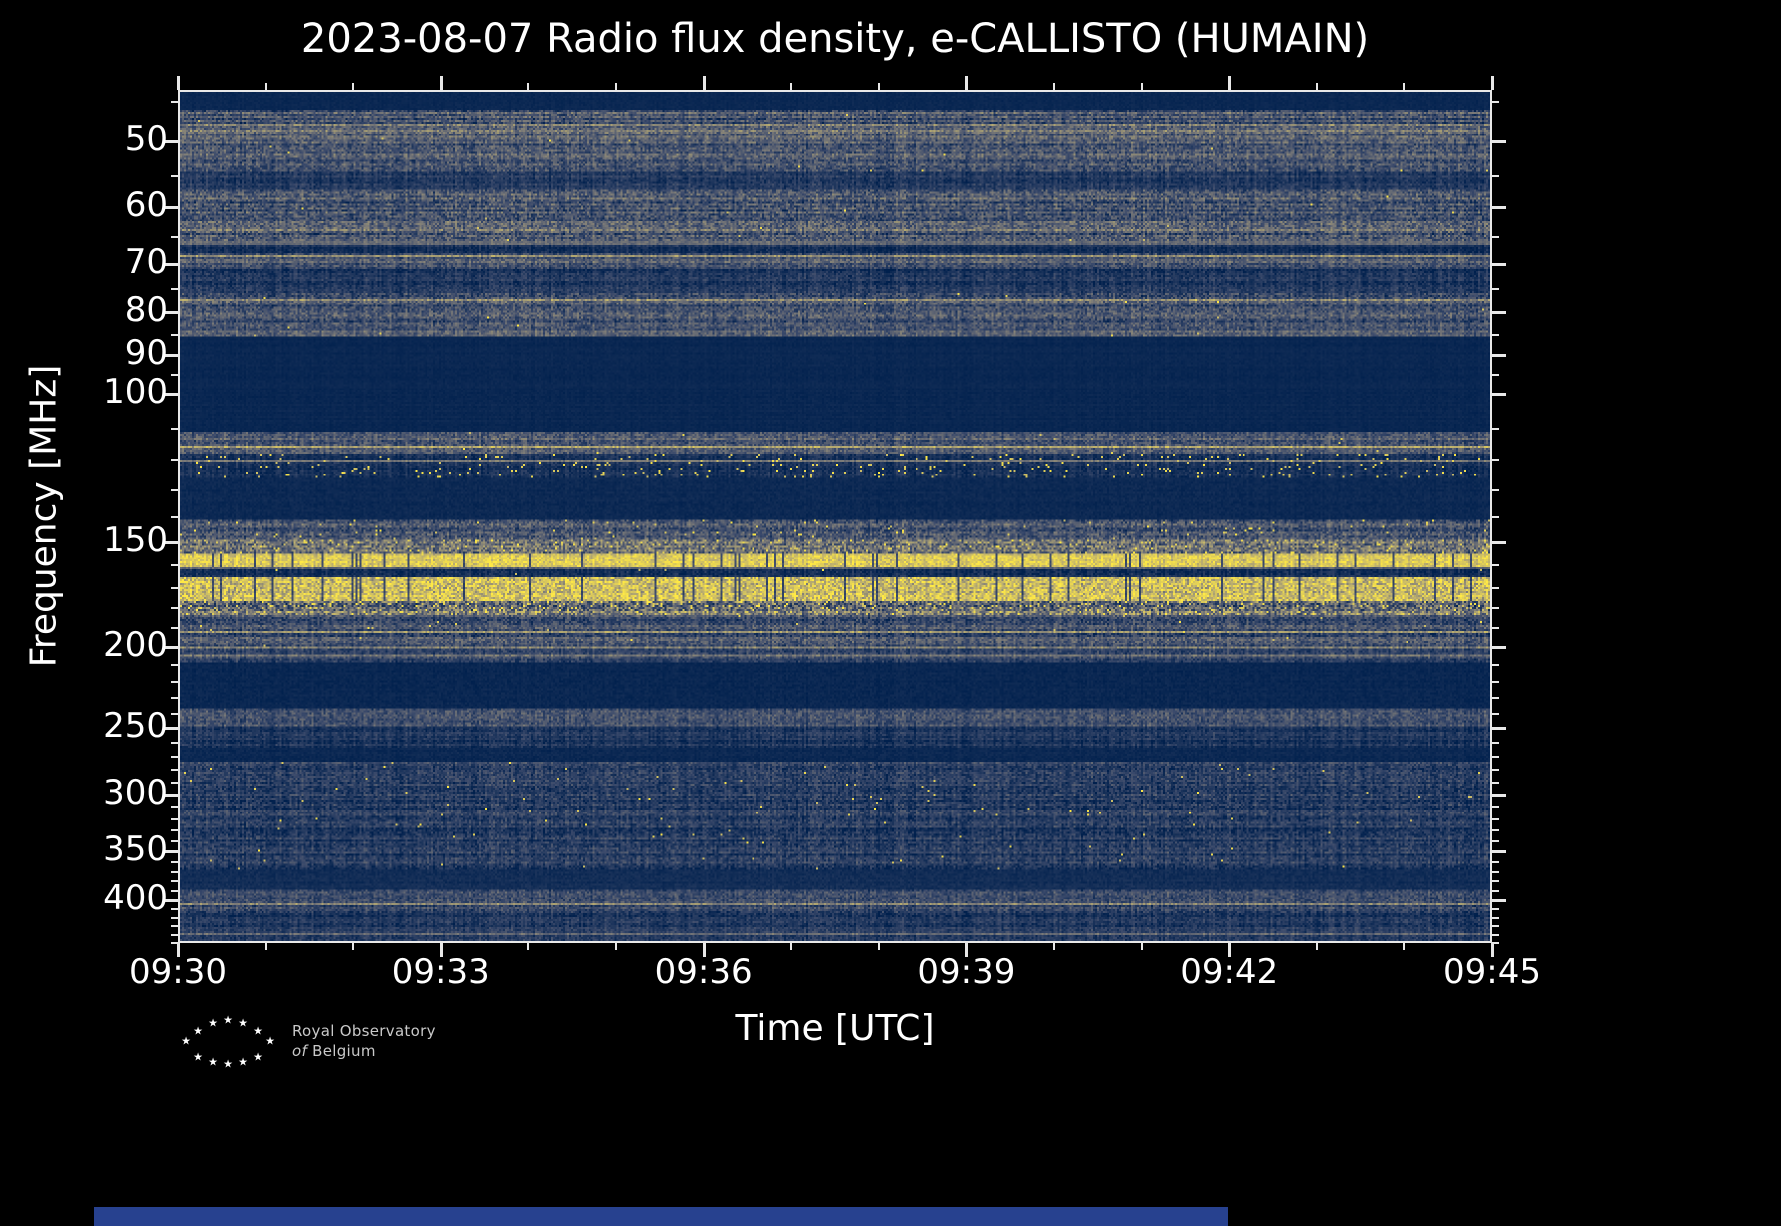 This screenshot has width=1781, height=1226. Describe the element at coordinates (1492, 972) in the screenshot. I see `x-tick-label: 09:45` at that location.